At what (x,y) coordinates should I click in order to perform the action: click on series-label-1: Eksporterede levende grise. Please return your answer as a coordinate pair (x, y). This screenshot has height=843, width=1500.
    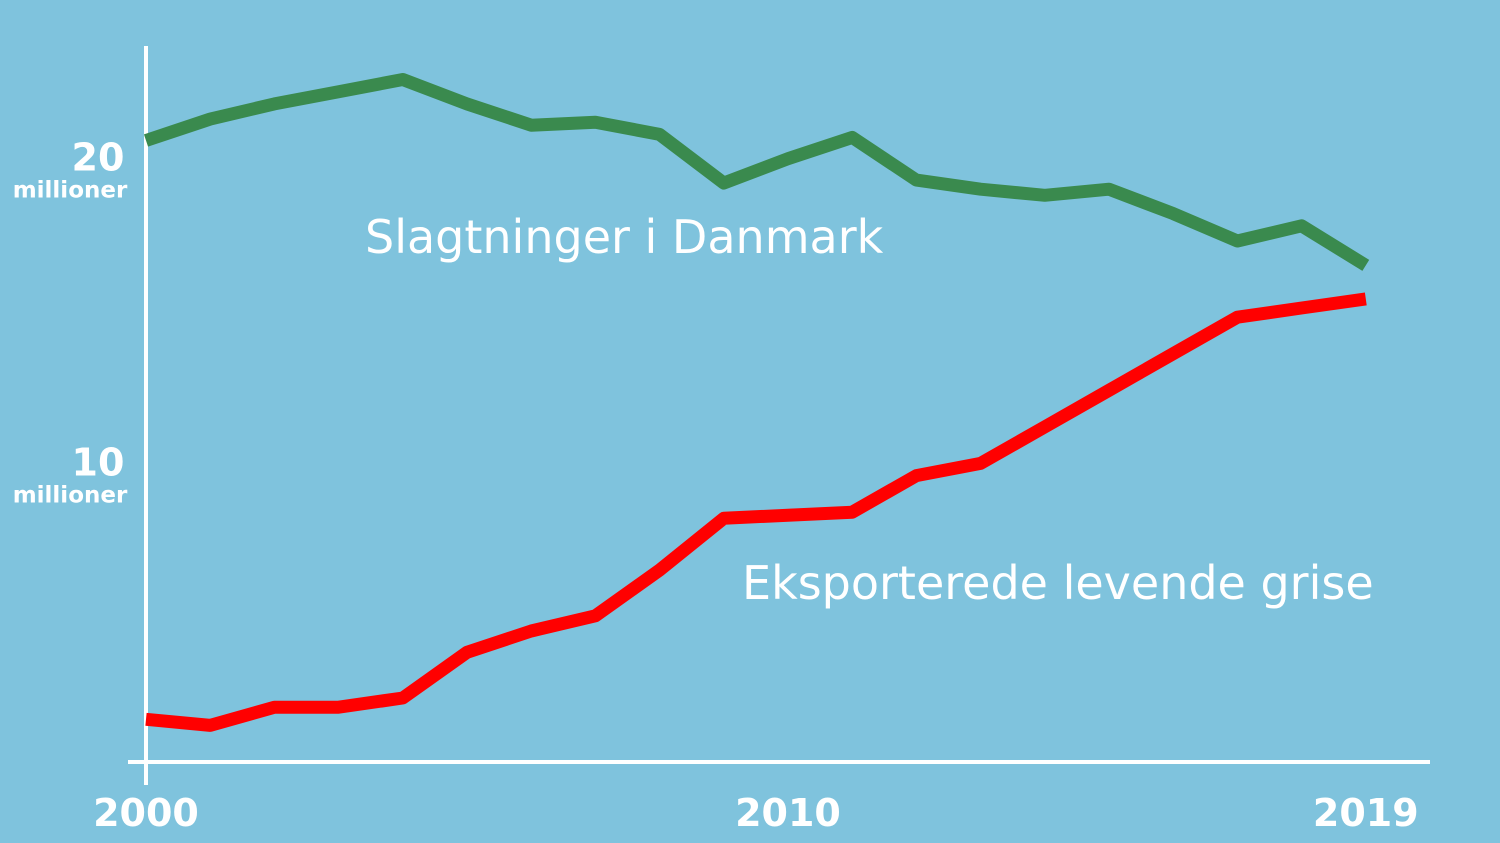
    Looking at the image, I should click on (1058, 583).